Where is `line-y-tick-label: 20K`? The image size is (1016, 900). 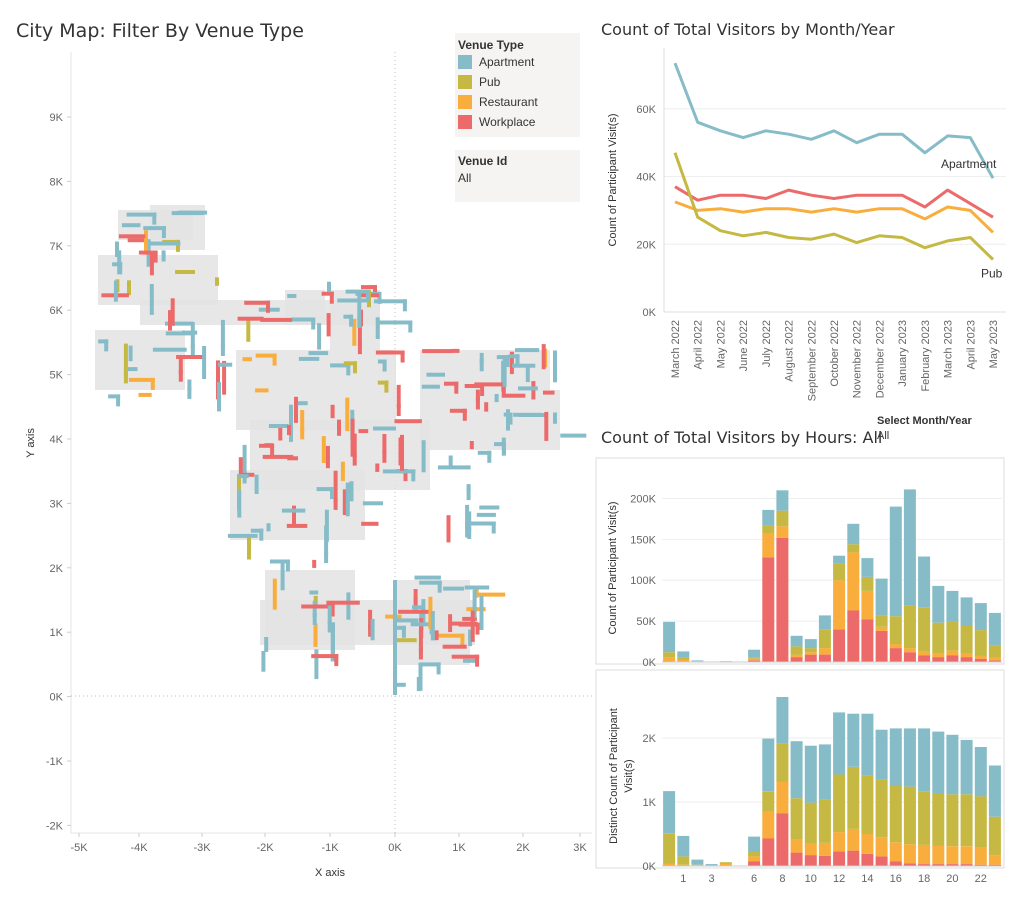
line-y-tick-label: 20K is located at coordinates (646, 245).